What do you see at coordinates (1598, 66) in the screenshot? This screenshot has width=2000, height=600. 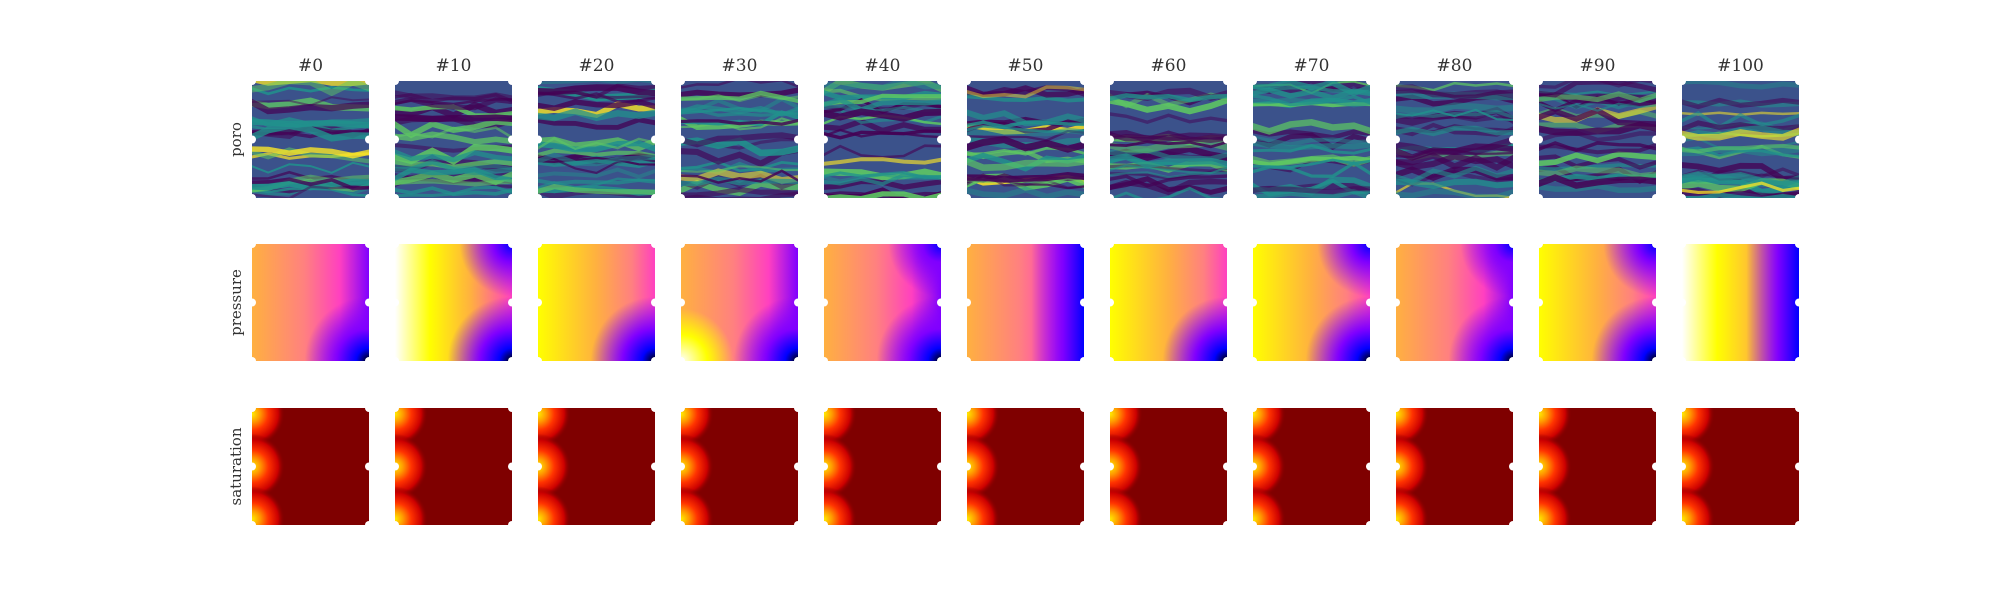 I see `column-title: #90` at bounding box center [1598, 66].